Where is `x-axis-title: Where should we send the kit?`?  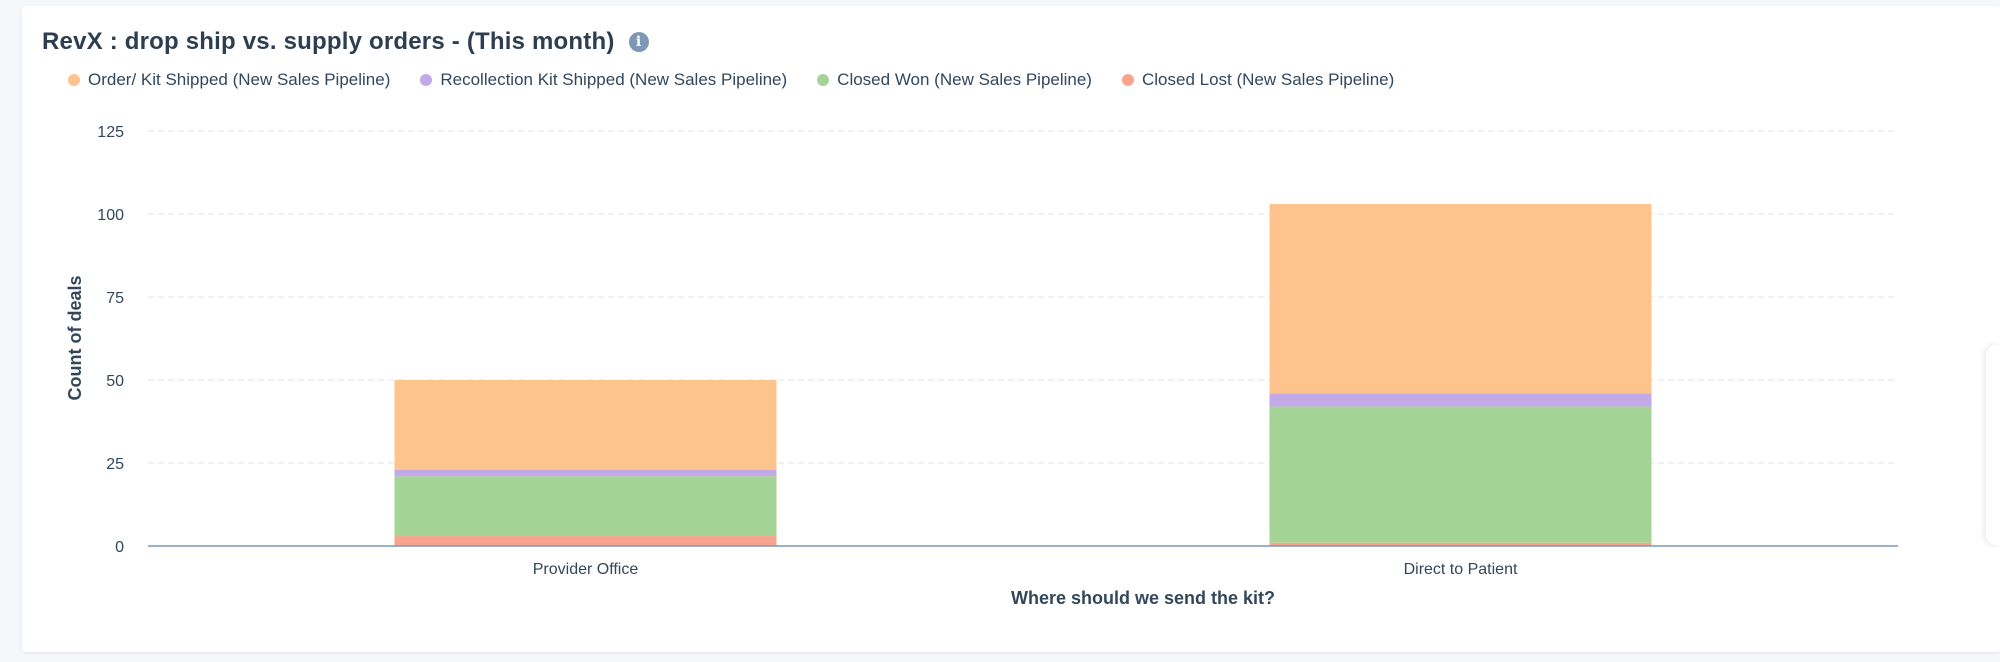 x-axis-title: Where should we send the kit? is located at coordinates (1143, 598).